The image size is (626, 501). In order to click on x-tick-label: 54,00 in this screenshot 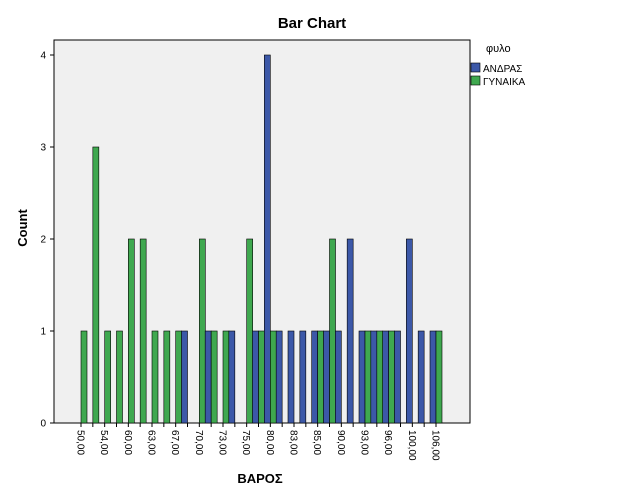, I will do `click(103, 442)`.